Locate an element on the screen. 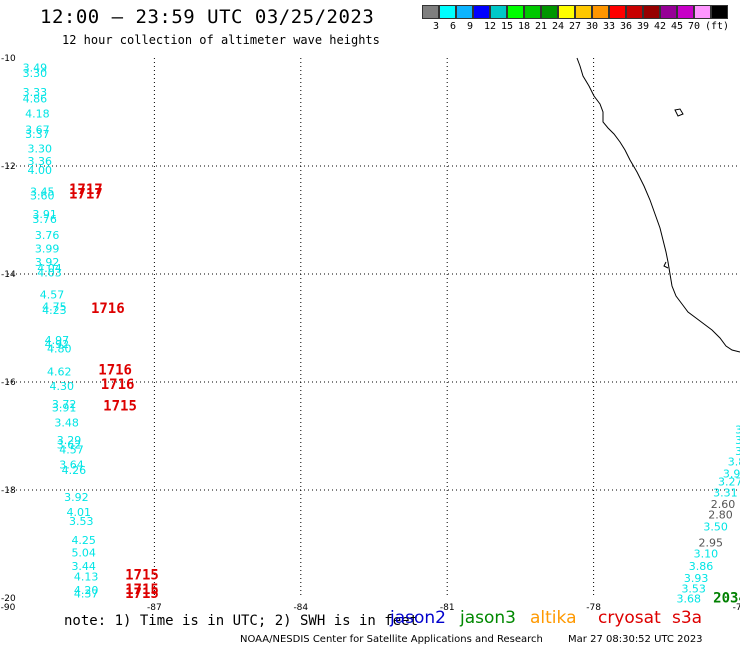 This screenshot has width=740, height=650. wave-height-colorbar is located at coordinates (575, 12).